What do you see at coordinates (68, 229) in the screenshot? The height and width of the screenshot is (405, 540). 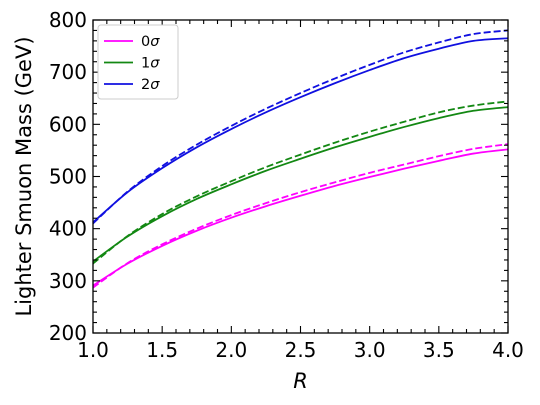 I see `y-tick-label: 400` at bounding box center [68, 229].